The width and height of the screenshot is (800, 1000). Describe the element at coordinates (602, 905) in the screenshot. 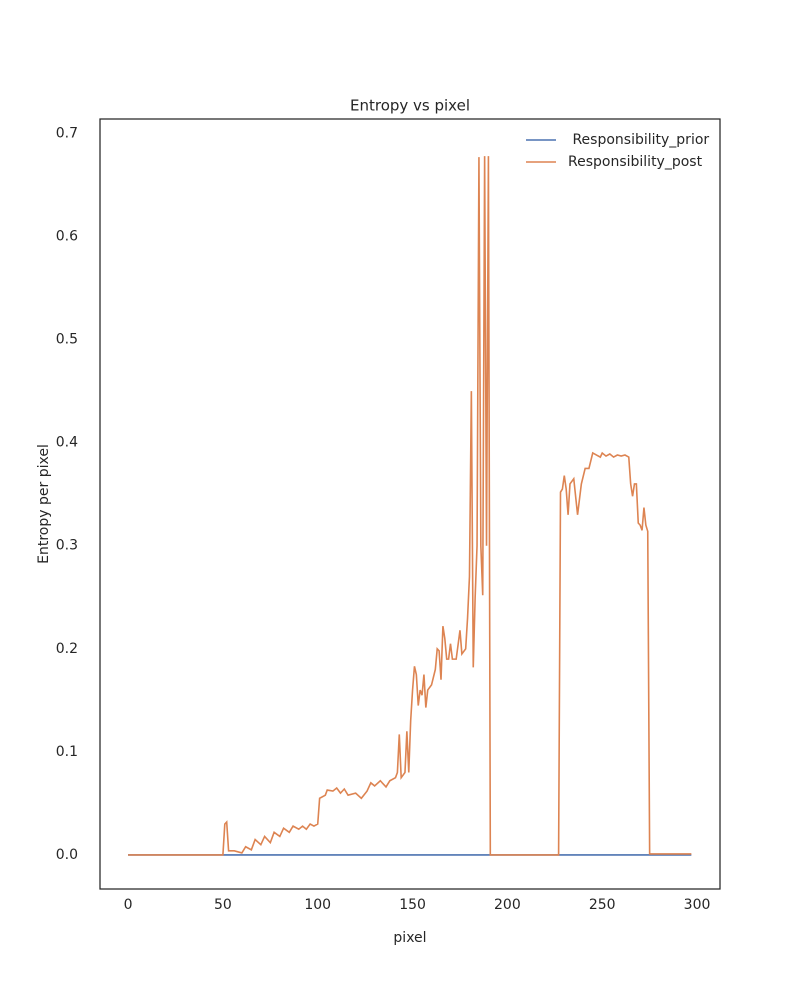

I see `x-tick-label: 250` at that location.